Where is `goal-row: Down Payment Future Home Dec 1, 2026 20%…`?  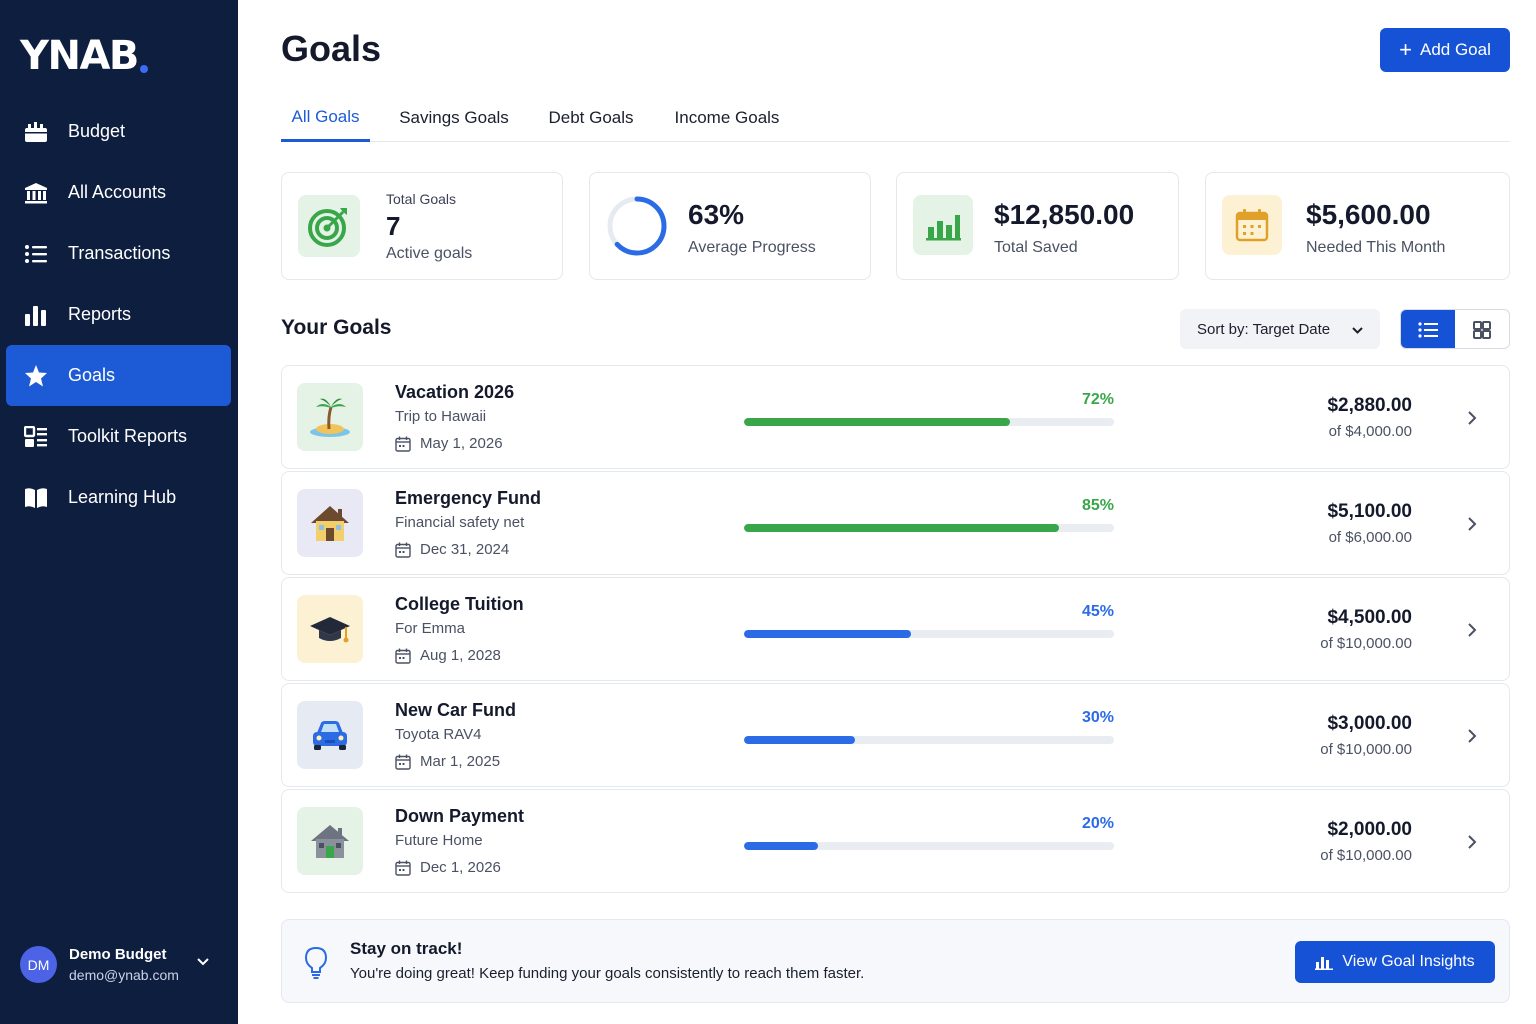 goal-row: Down Payment Future Home Dec 1, 2026 20%… is located at coordinates (895, 841).